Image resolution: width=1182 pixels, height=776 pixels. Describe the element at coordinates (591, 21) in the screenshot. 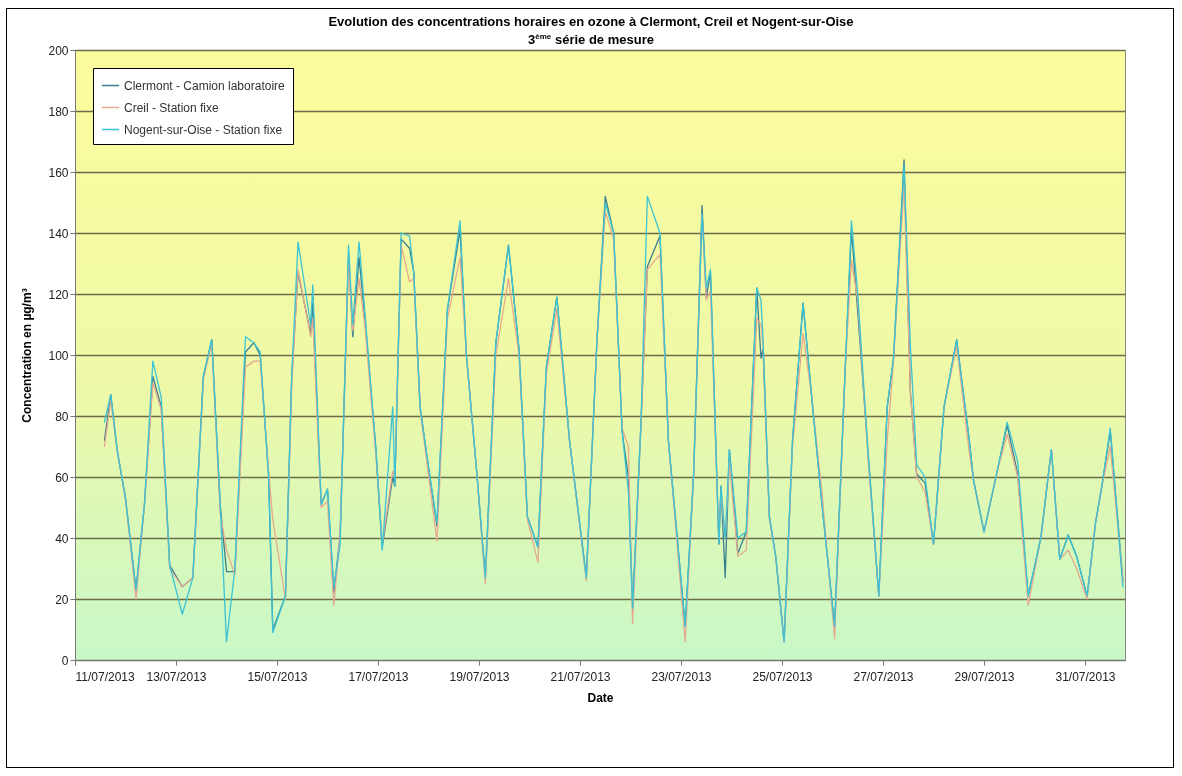

I see `chart-title: Evolution des concentrations horaires en ozone à Clermont, Creil et Nogent-sur-Oise` at that location.